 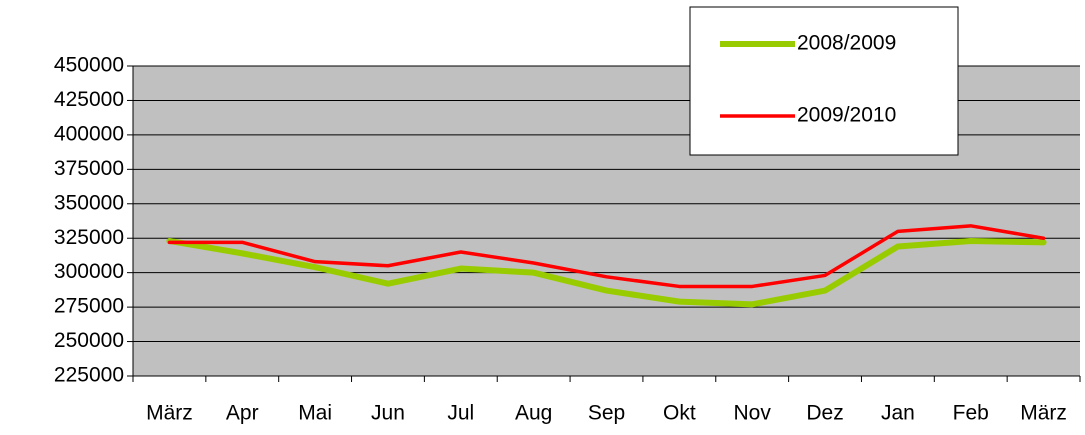 What do you see at coordinates (971, 413) in the screenshot?
I see `x-tick-label: Feb` at bounding box center [971, 413].